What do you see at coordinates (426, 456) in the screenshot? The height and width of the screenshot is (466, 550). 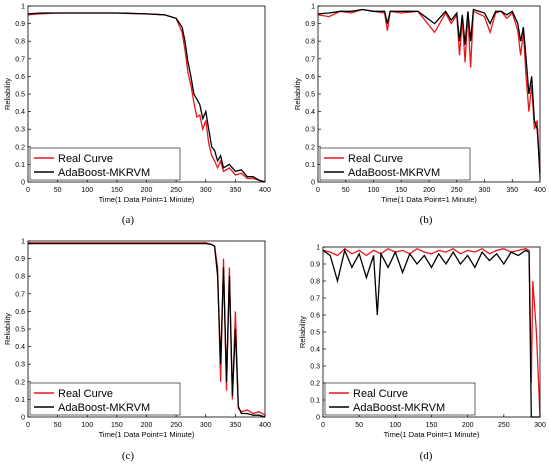 I see `caption-d: (d)` at bounding box center [426, 456].